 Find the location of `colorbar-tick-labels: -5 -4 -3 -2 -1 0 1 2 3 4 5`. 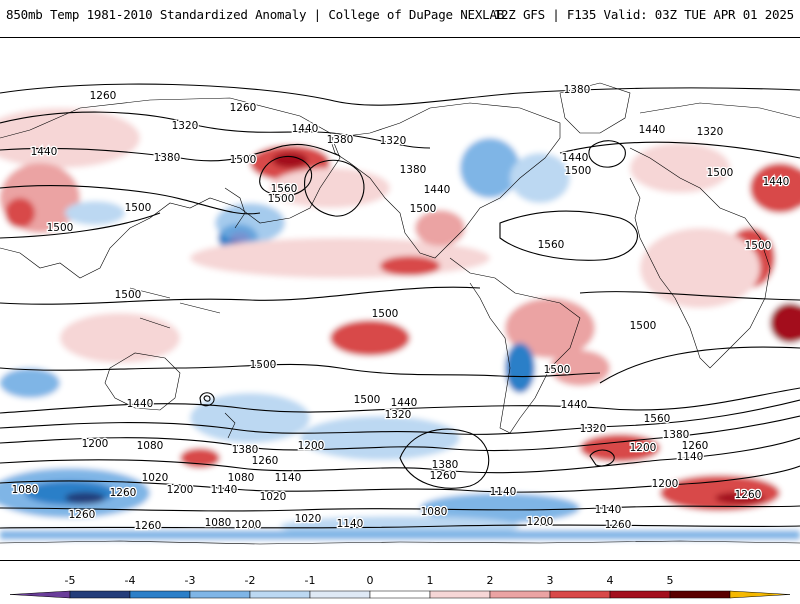

colorbar-tick-labels: -5 -4 -3 -2 -1 0 1 2 3 4 5 is located at coordinates (369, 580).